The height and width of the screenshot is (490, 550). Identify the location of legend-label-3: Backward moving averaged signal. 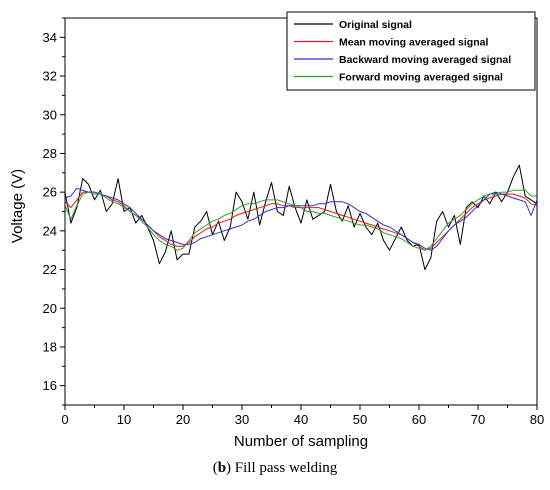
(425, 60).